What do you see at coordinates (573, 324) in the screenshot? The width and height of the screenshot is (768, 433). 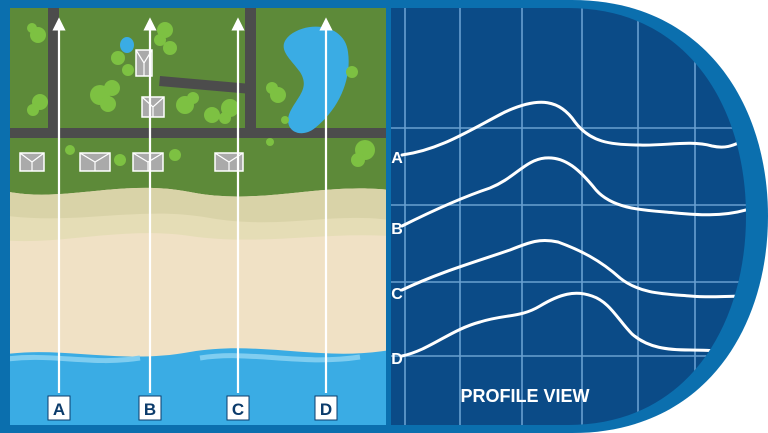 I see `profile-curve-d` at bounding box center [573, 324].